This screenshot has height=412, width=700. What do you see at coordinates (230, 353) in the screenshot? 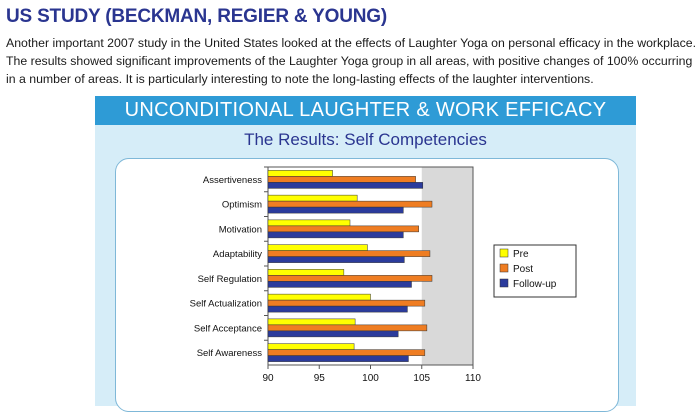
I see `category-label: Self Awareness` at bounding box center [230, 353].